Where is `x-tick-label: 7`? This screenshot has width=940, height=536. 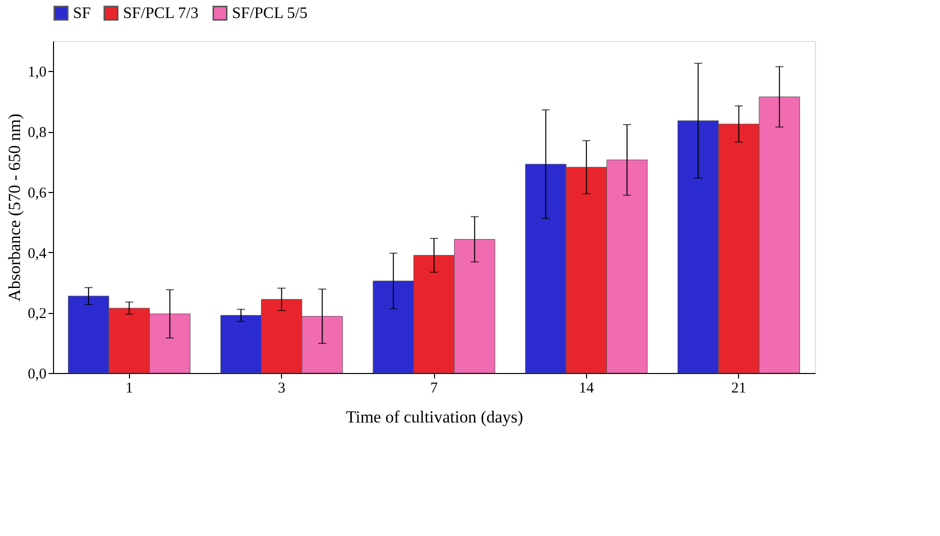
x-tick-label: 7 is located at coordinates (434, 388).